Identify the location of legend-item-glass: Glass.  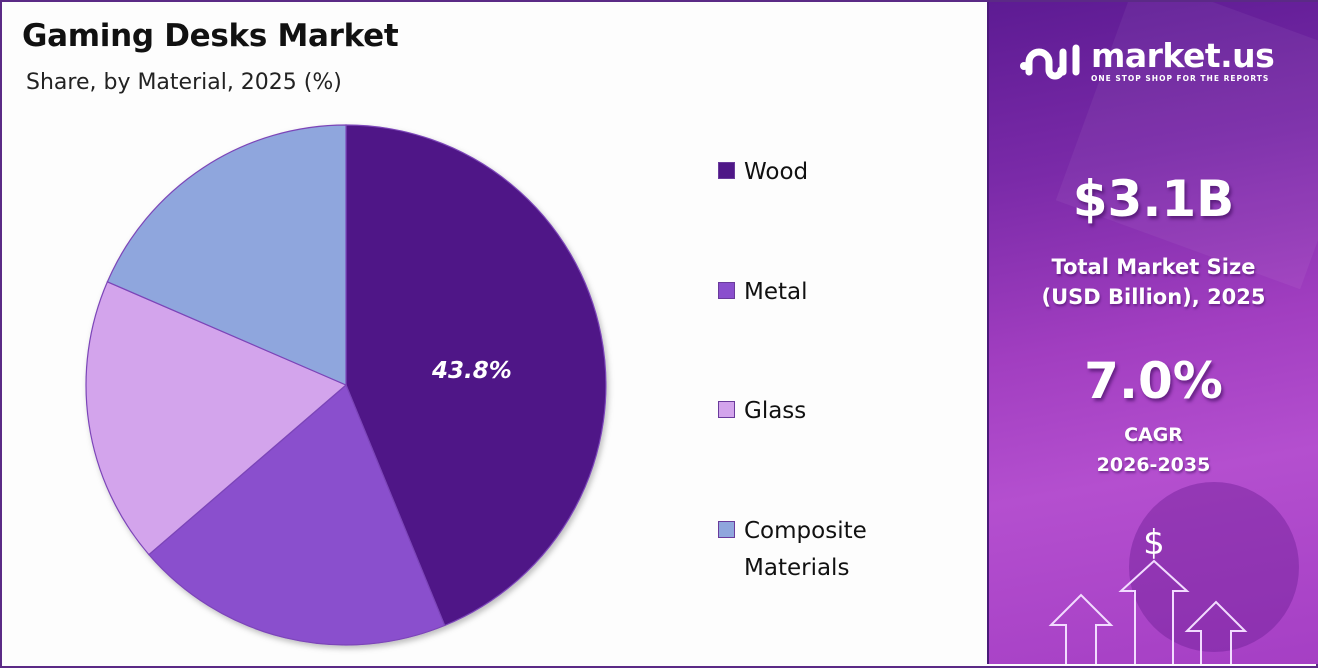
(816, 411).